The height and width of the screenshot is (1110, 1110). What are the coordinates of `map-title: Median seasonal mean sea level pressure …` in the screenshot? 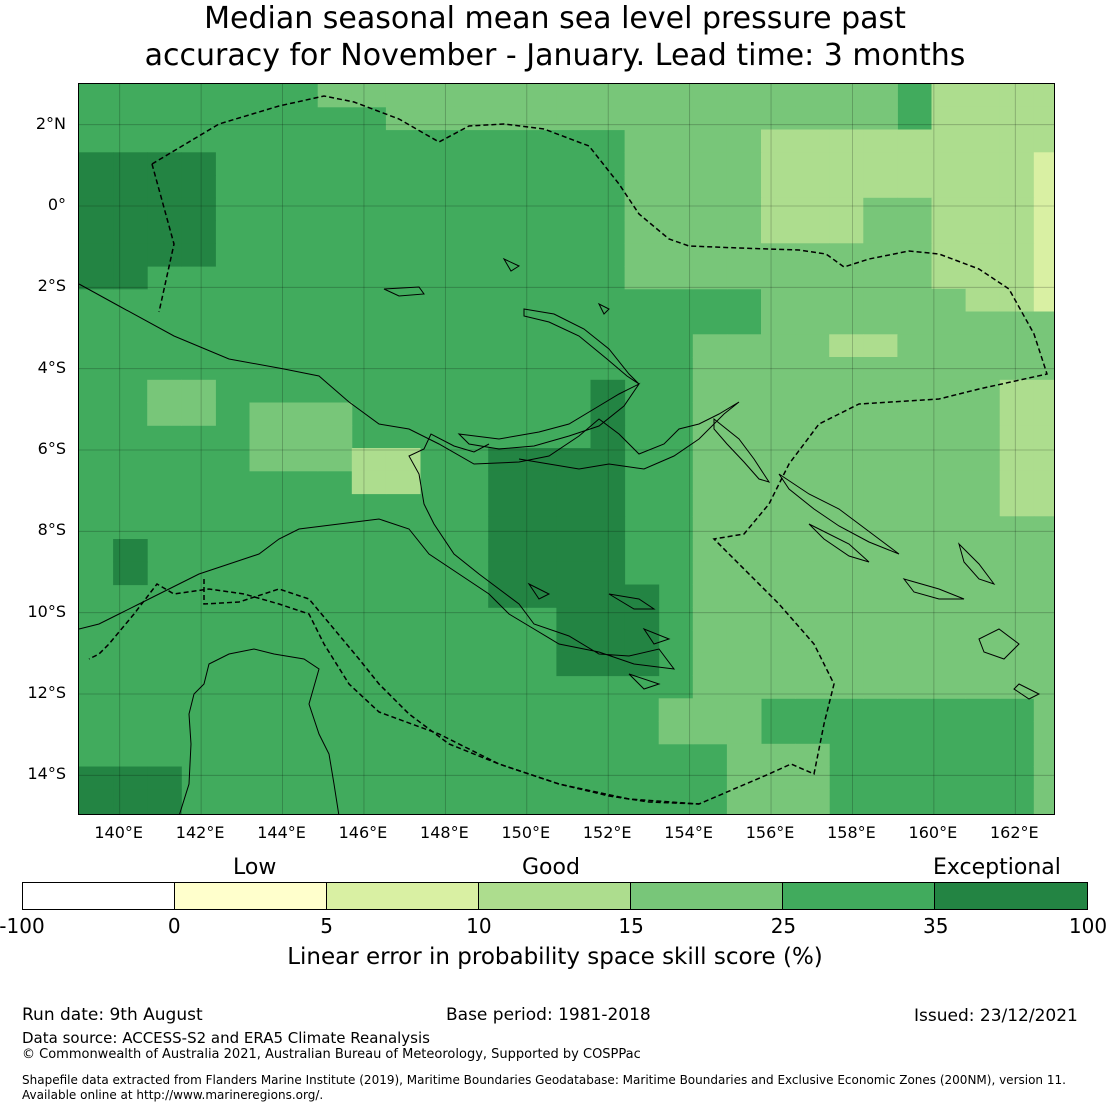 It's located at (555, 37).